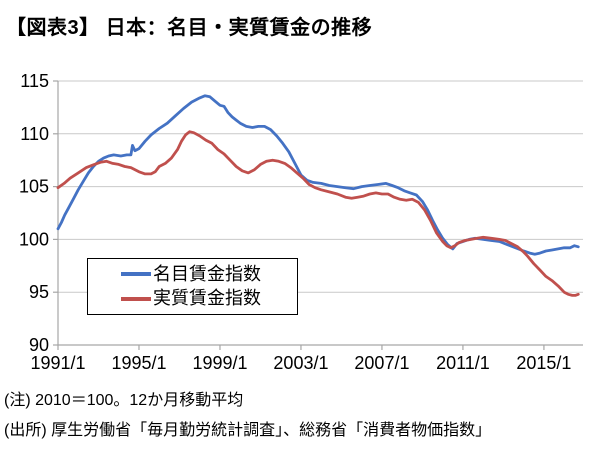 The width and height of the screenshot is (600, 459). I want to click on legend-item-nominal: 名目賃金指数, so click(209, 273).